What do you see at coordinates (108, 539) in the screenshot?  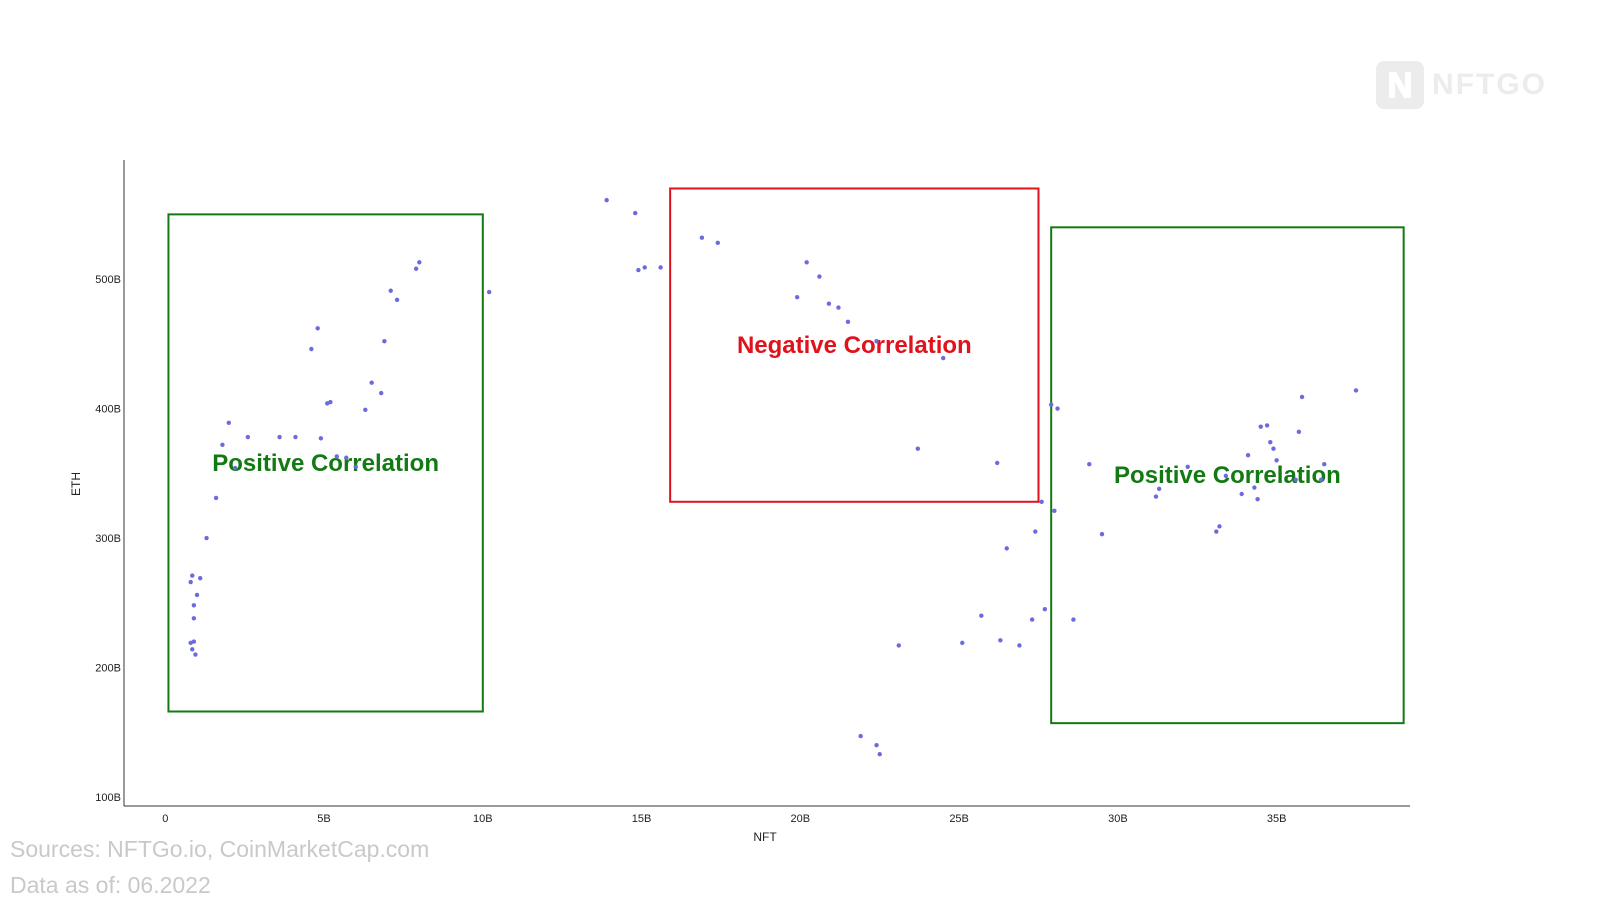 I see `y-tick-label: 300B` at bounding box center [108, 539].